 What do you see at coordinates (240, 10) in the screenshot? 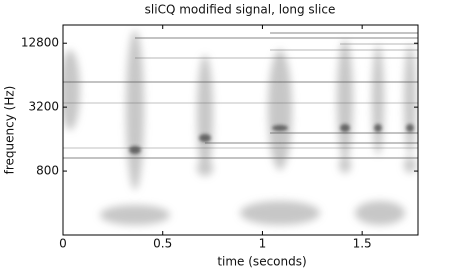
I see `chart-title: sliCQ modified signal, long slice` at bounding box center [240, 10].